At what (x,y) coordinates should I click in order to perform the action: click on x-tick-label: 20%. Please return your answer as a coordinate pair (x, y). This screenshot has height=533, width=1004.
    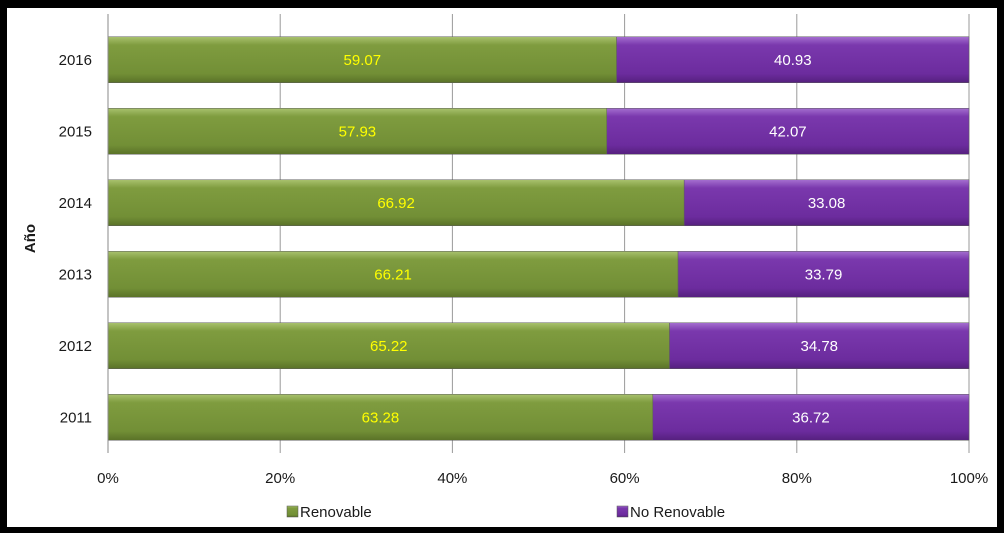
    Looking at the image, I should click on (280, 478).